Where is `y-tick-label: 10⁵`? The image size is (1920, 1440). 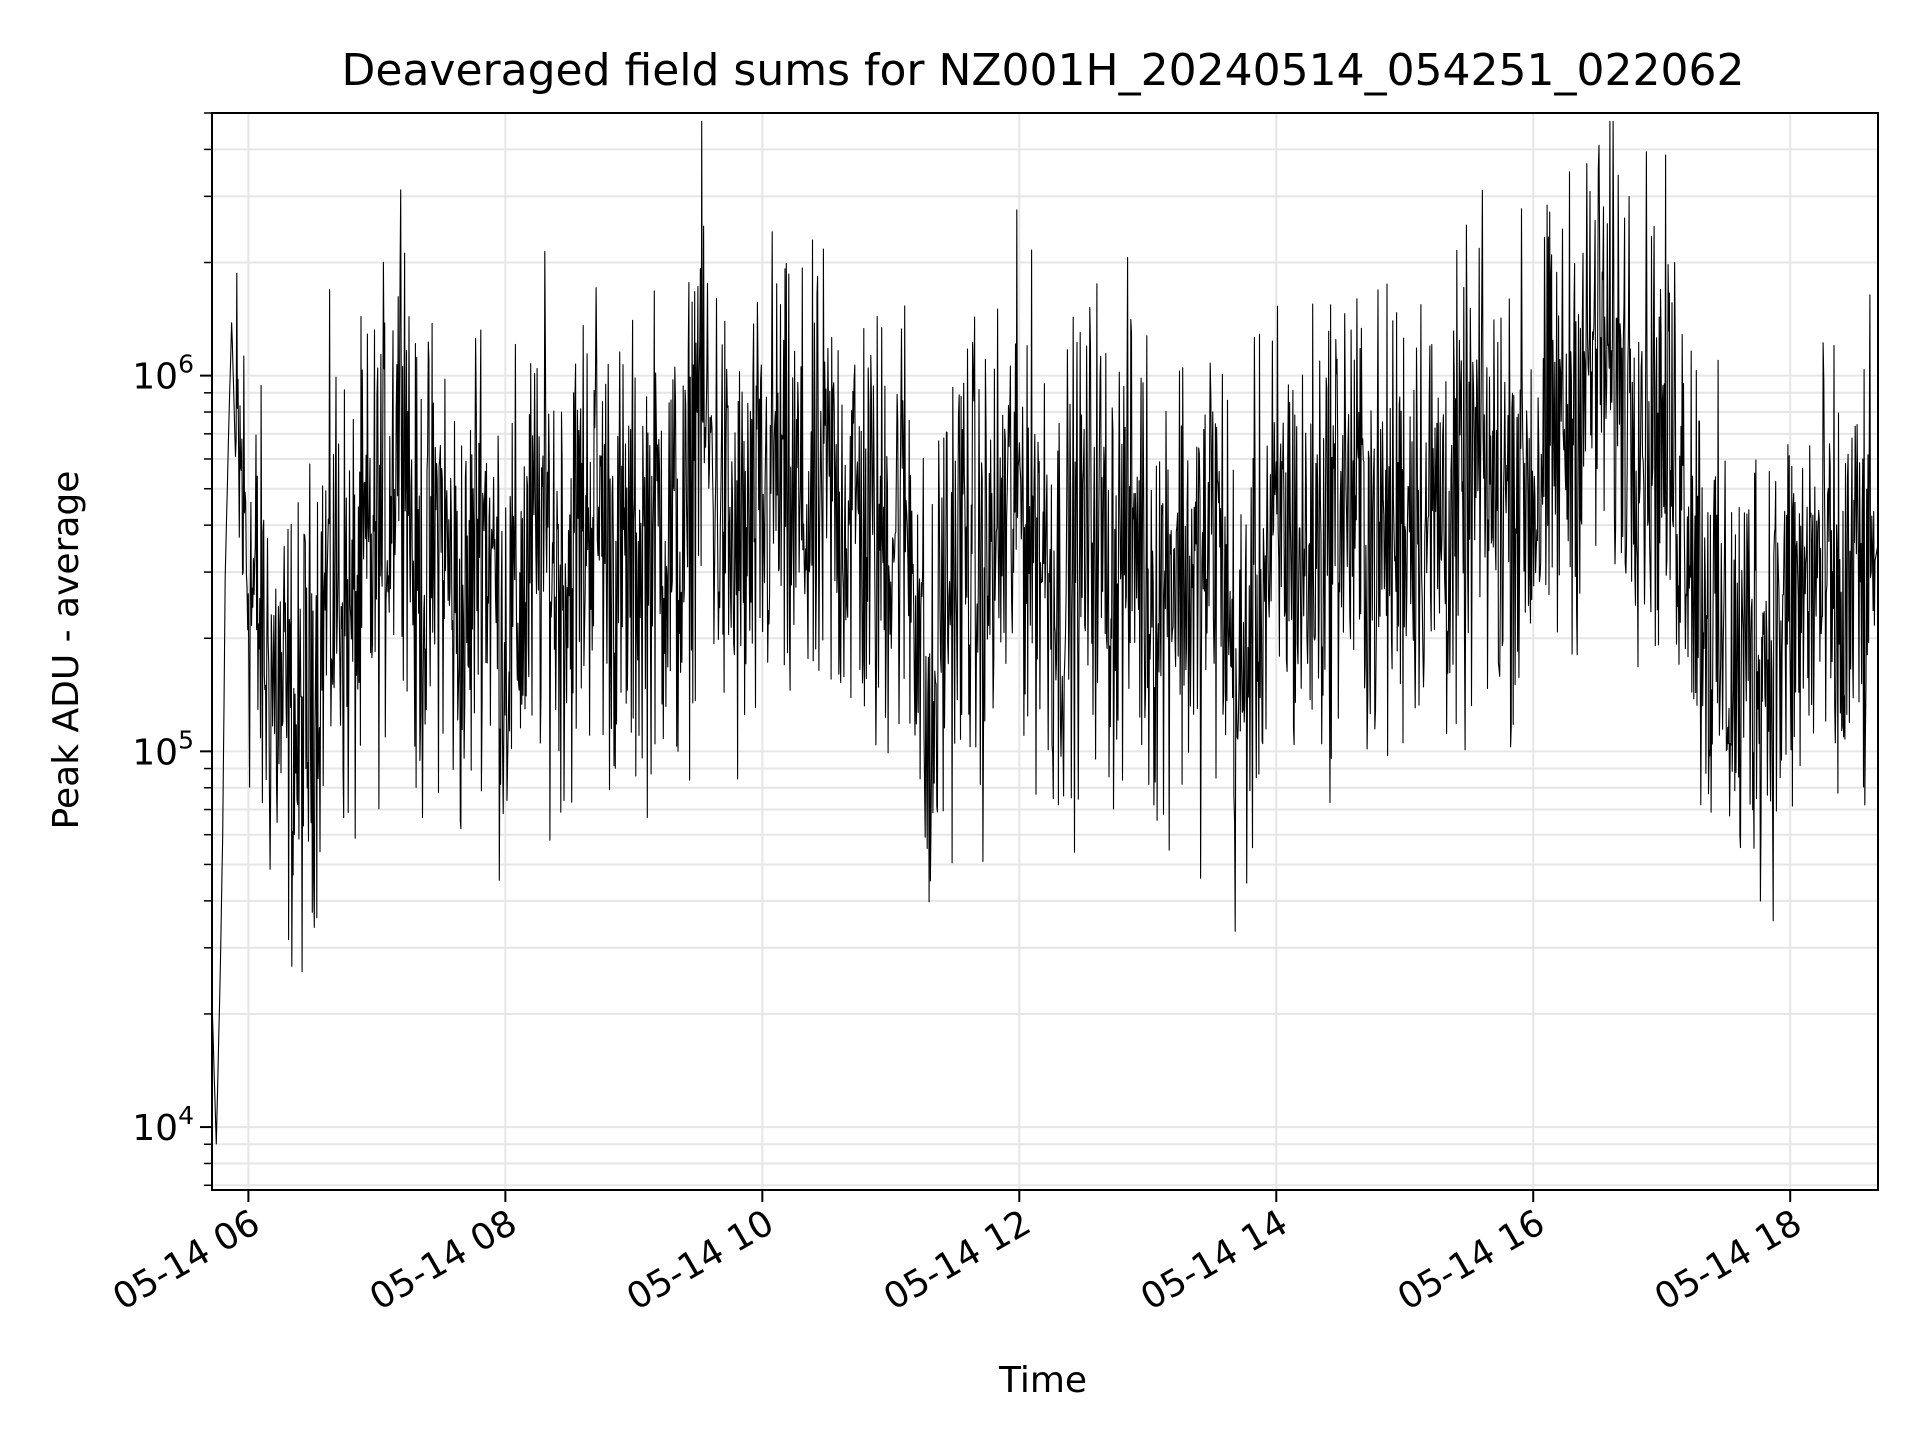
y-tick-label: 10⁵ is located at coordinates (163, 749).